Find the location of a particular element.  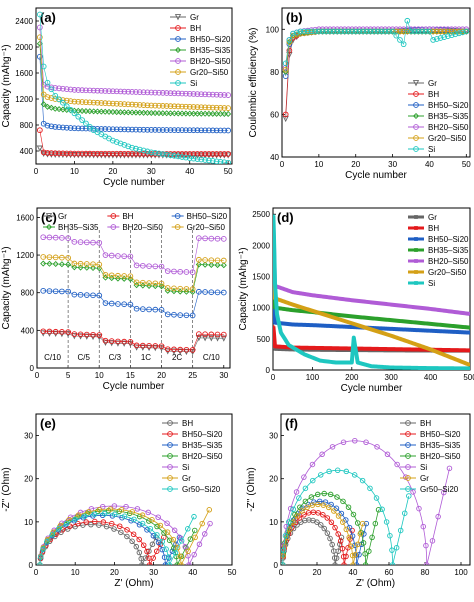

legend-label: BH35–Si35 is located at coordinates (440, 445).